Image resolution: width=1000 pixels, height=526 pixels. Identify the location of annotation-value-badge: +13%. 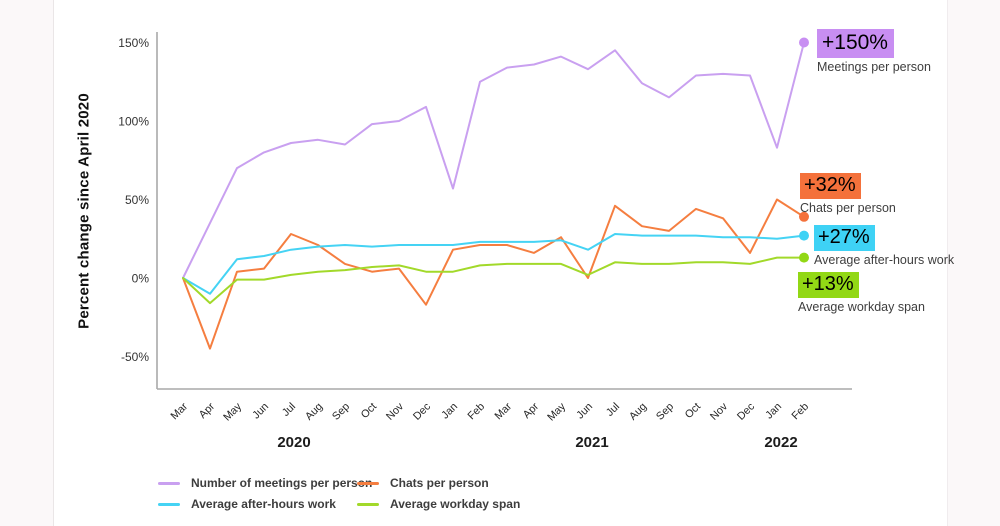
(828, 285).